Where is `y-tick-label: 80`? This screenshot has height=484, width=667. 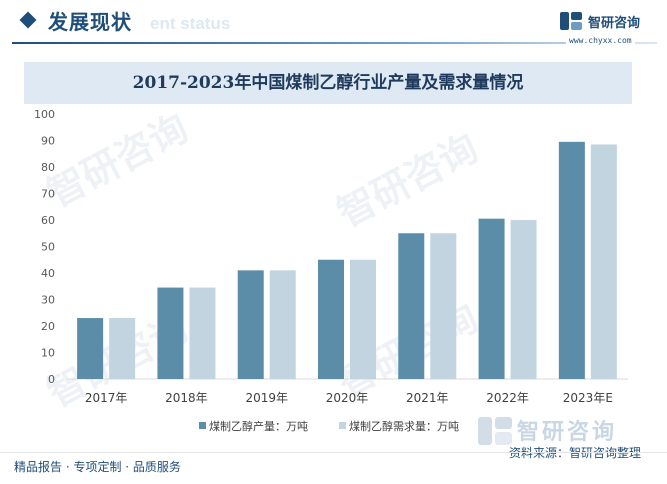 y-tick-label: 80 is located at coordinates (48, 167).